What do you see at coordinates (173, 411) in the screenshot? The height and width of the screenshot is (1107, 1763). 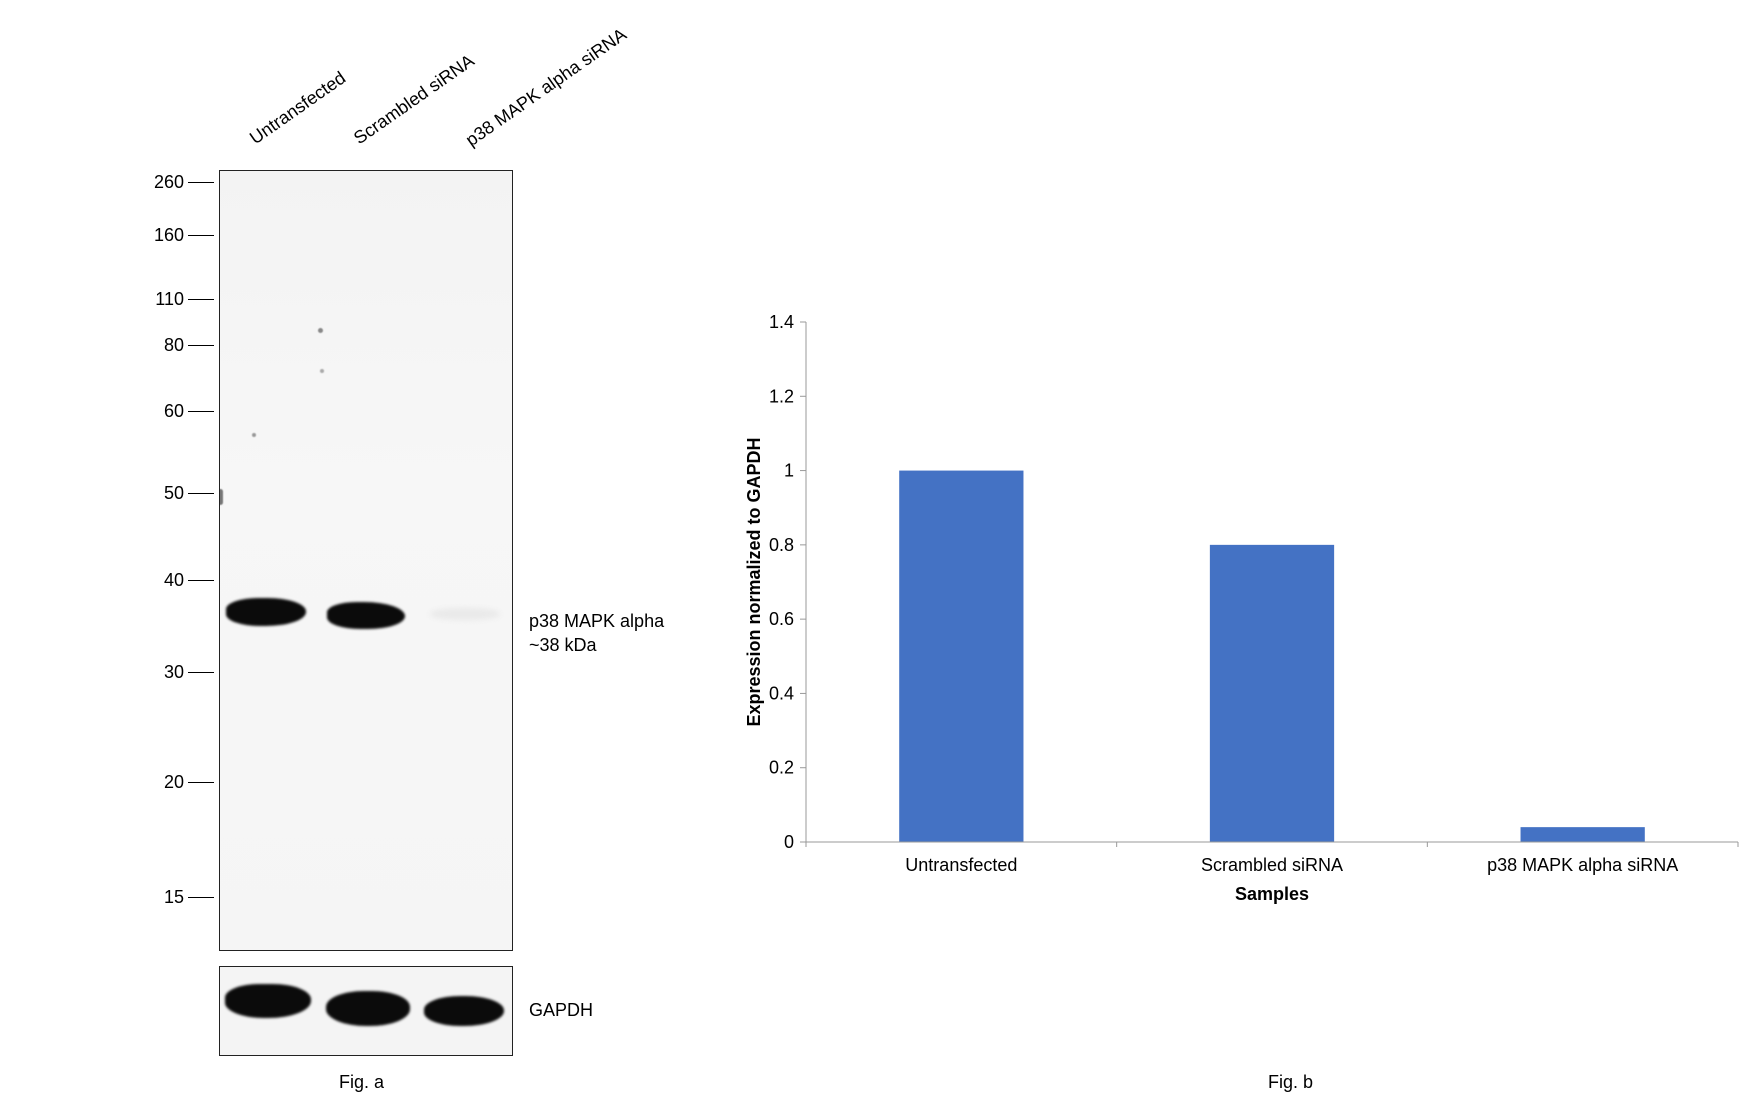 I see `mw-marker-label: 60` at bounding box center [173, 411].